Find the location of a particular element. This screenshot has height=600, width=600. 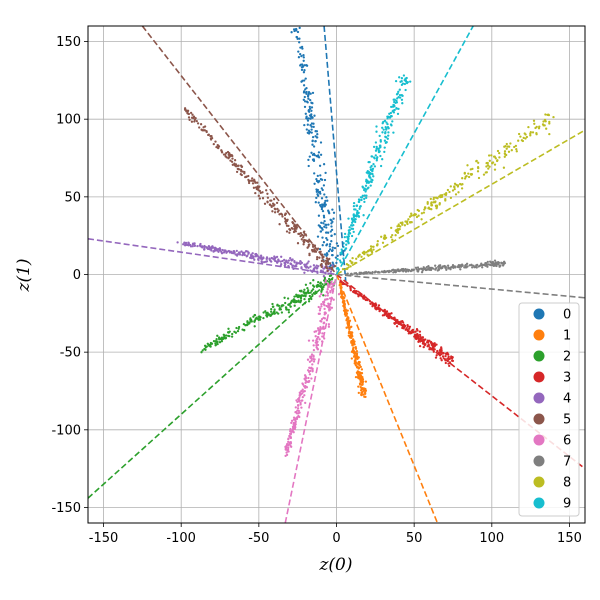

y-tick-label: -50 is located at coordinates (70, 353).